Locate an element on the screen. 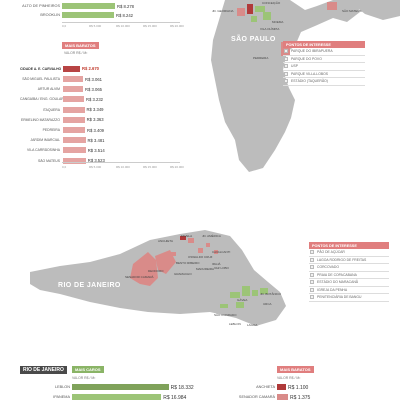 The height and width of the screenshot is (400, 400). sp-cheap-name: SÃO MIGUEL PAULISTA is located at coordinates (41, 79).